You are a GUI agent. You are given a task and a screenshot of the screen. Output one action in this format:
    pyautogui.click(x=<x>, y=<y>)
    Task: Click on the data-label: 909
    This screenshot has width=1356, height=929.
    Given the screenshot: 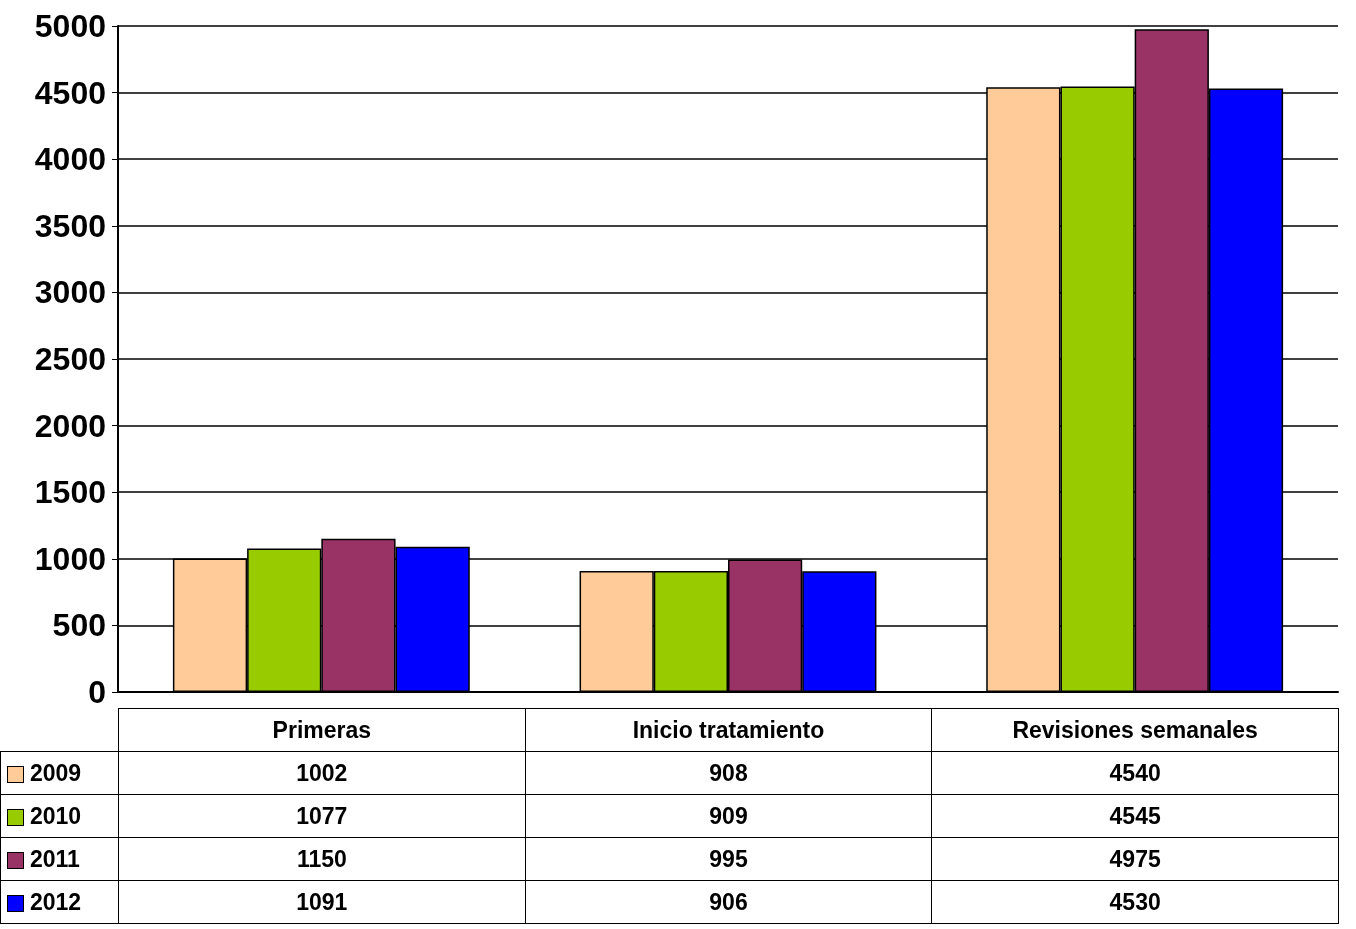 What is the action you would take?
    pyautogui.click(x=728, y=816)
    